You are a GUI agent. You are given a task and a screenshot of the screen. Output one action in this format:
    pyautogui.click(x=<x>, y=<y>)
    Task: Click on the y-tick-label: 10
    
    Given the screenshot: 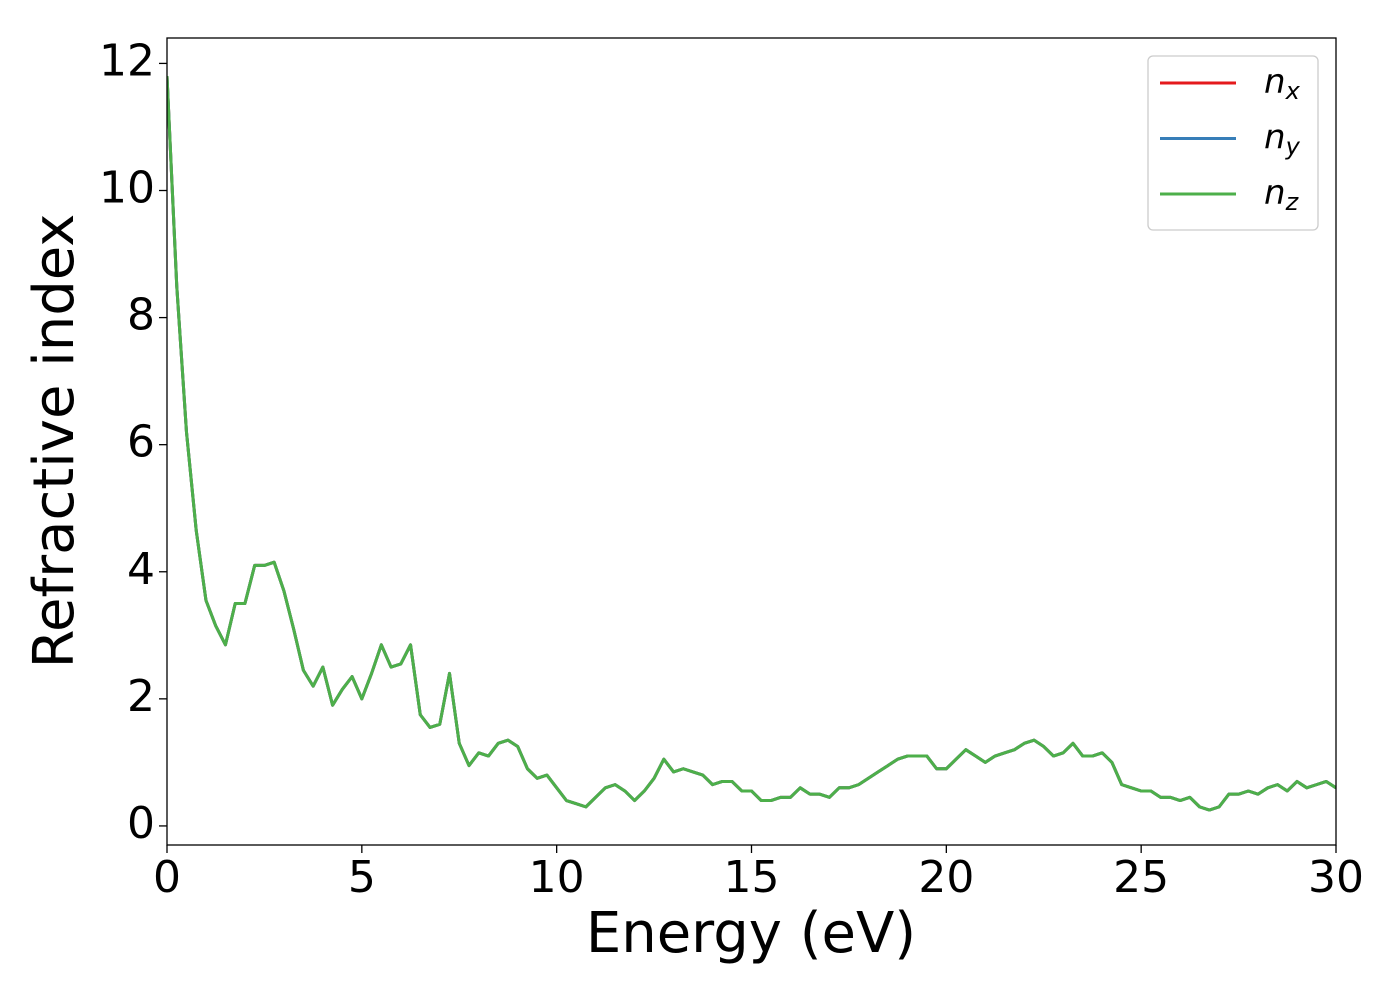 What is the action you would take?
    pyautogui.click(x=127, y=188)
    